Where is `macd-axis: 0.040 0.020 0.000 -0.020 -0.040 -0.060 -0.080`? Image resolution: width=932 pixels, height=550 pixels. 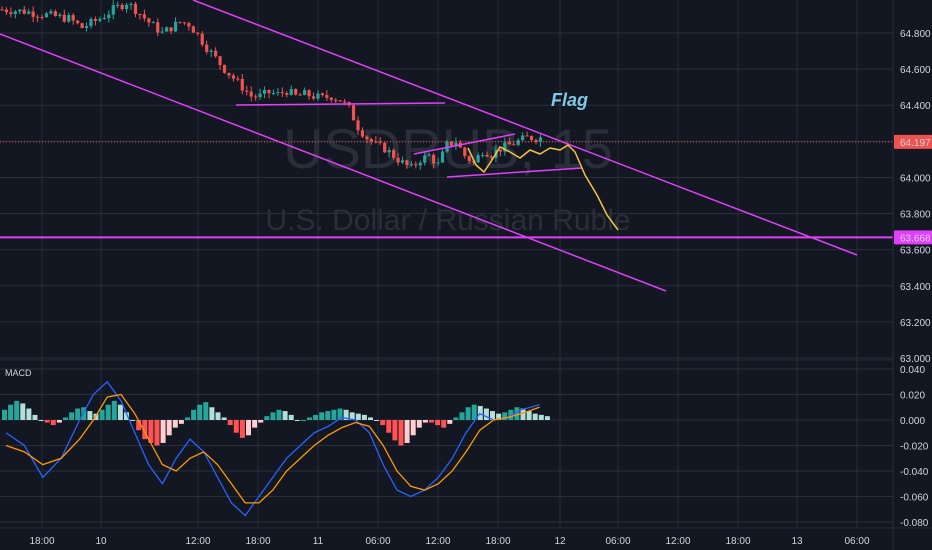
macd-axis: 0.040 0.020 0.000 -0.020 -0.040 -0.060 -0.080 is located at coordinates (914, 447).